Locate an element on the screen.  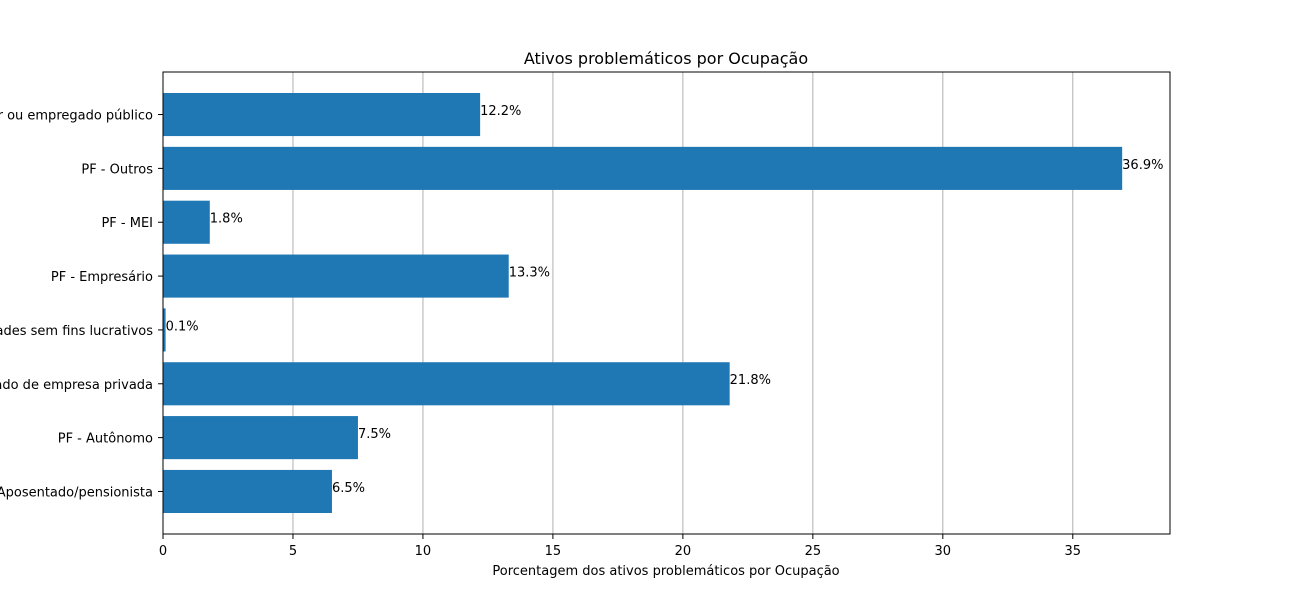
y-tick-label: PF - Outros is located at coordinates (117, 169).